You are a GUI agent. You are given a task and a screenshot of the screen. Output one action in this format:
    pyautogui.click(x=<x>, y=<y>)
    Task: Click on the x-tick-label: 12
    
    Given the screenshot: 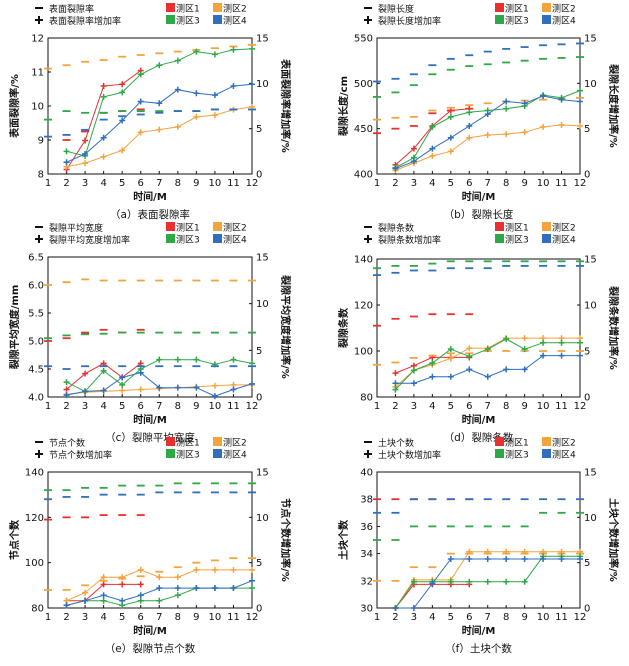 What is the action you would take?
    pyautogui.click(x=252, y=617)
    